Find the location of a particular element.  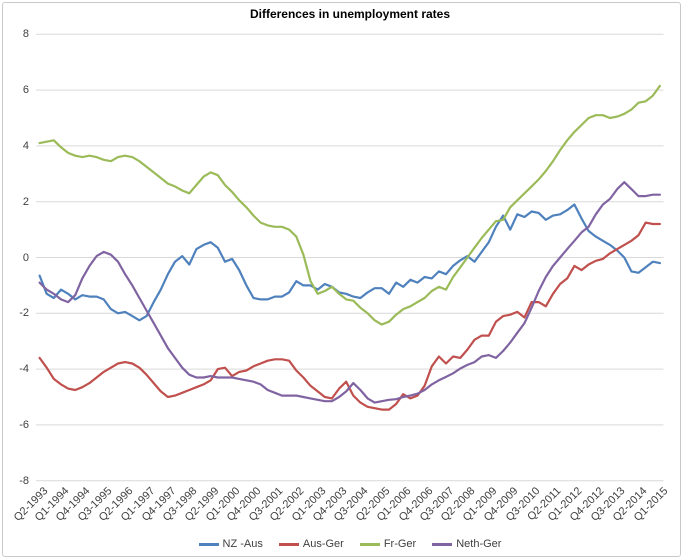

legend-item-fr-ger: Fr-Ger is located at coordinates (388, 544).